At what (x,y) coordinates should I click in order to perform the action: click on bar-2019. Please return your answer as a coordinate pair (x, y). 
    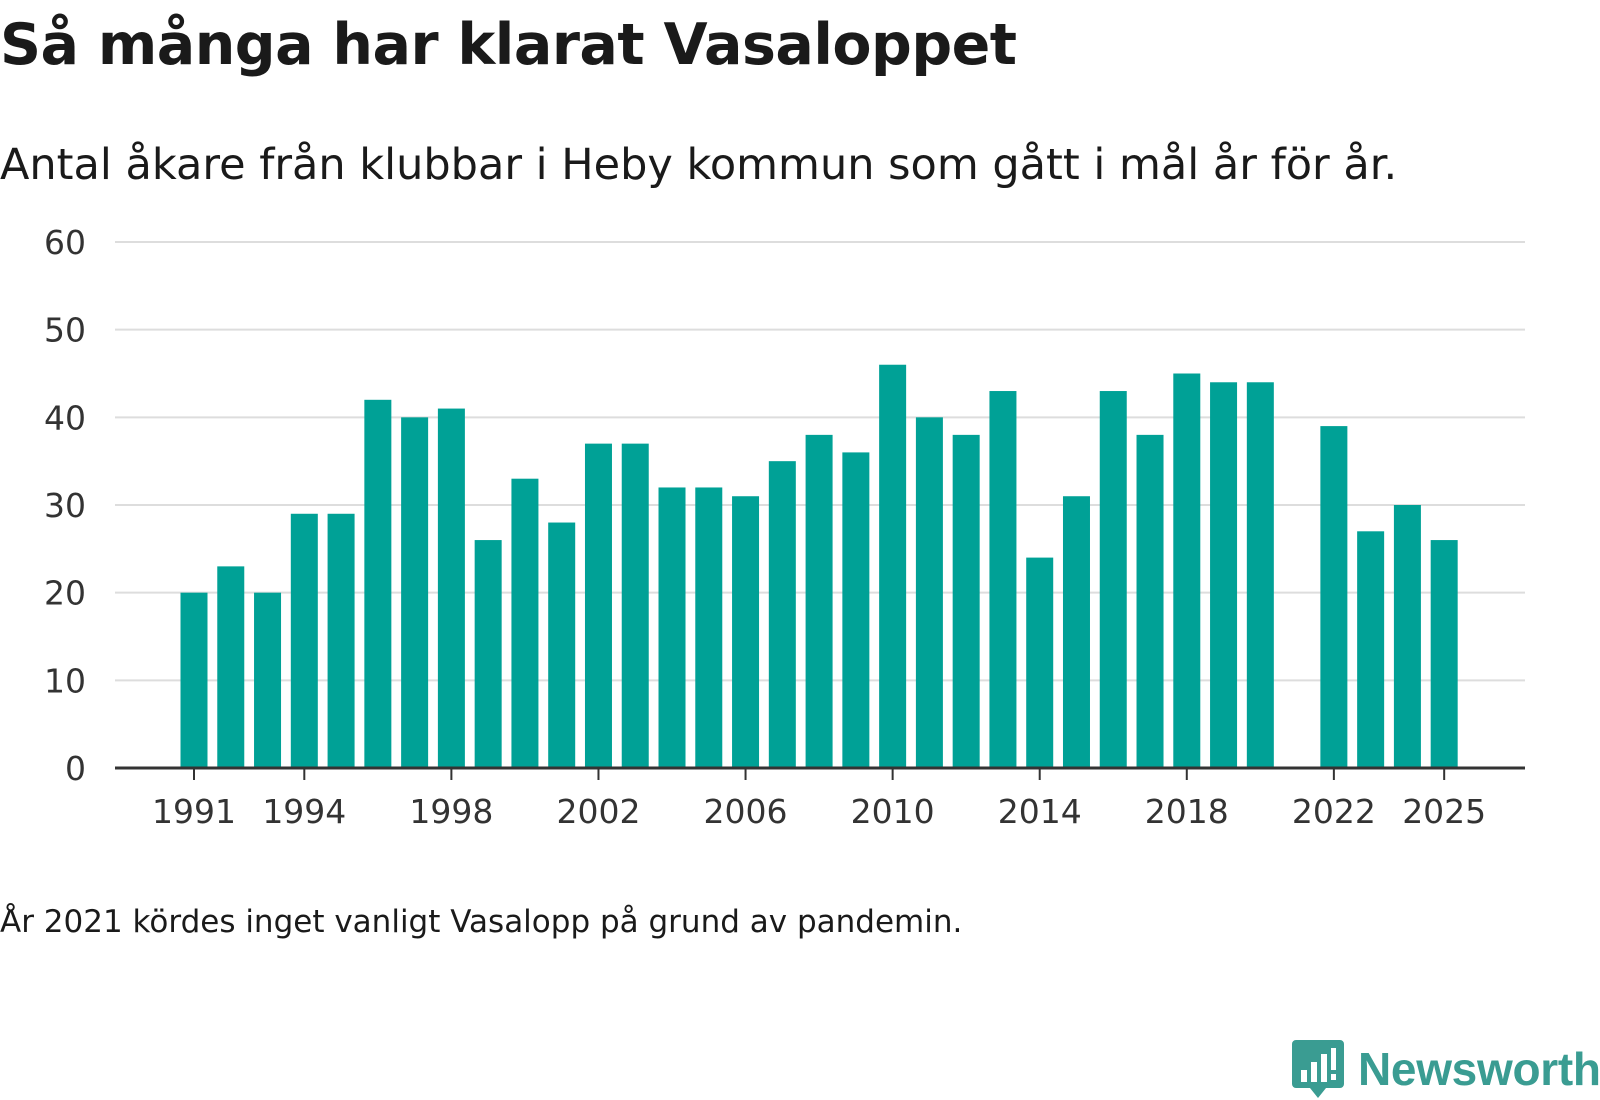
    Looking at the image, I should click on (1224, 575).